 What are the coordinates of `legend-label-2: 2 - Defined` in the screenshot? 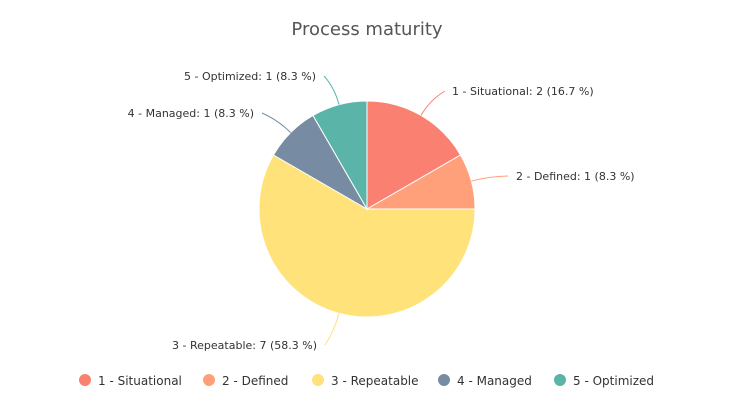 It's located at (255, 381).